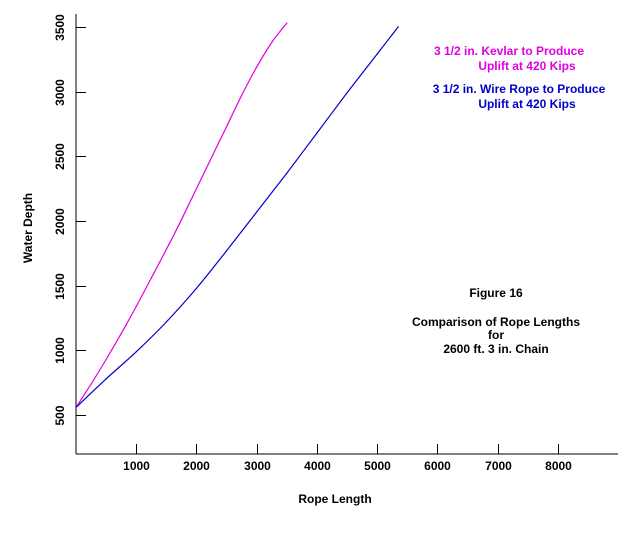  What do you see at coordinates (495, 349) in the screenshot?
I see `figure-caption-line-3: 2600 ft. 3 in. Chain` at bounding box center [495, 349].